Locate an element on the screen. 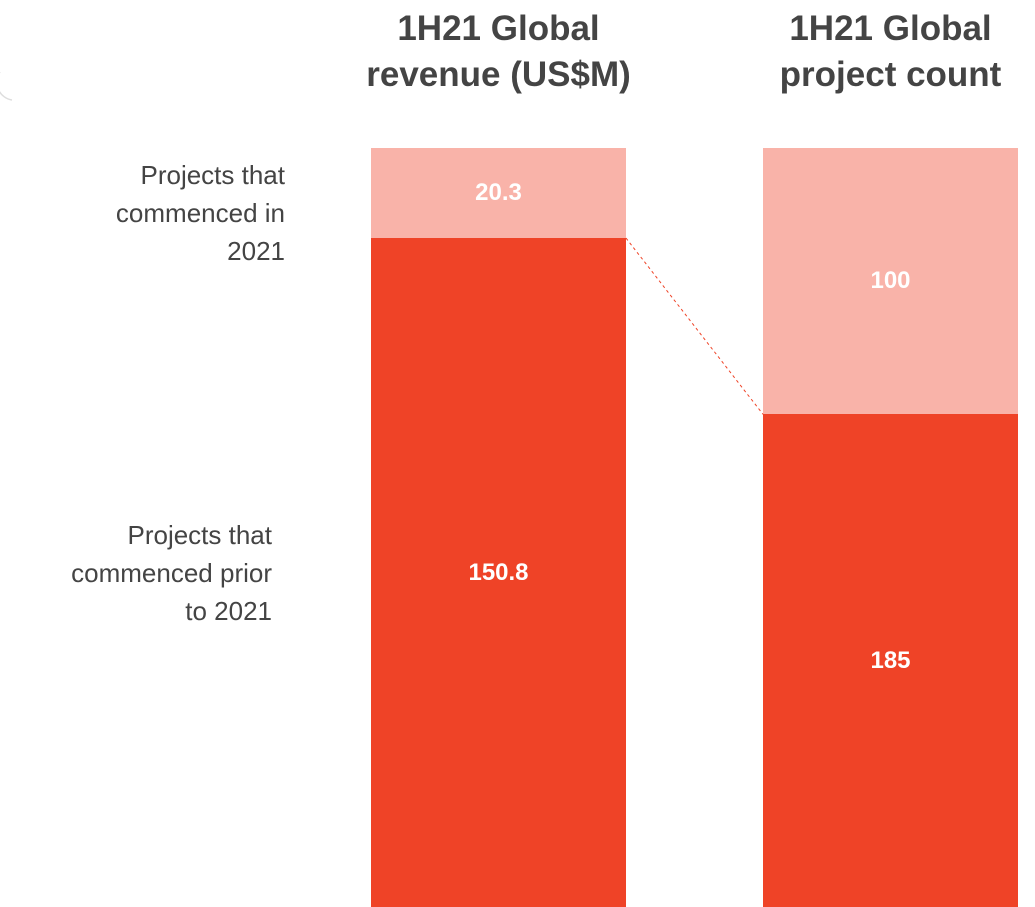 The height and width of the screenshot is (907, 1035). value-label: 150.8 is located at coordinates (498, 572).